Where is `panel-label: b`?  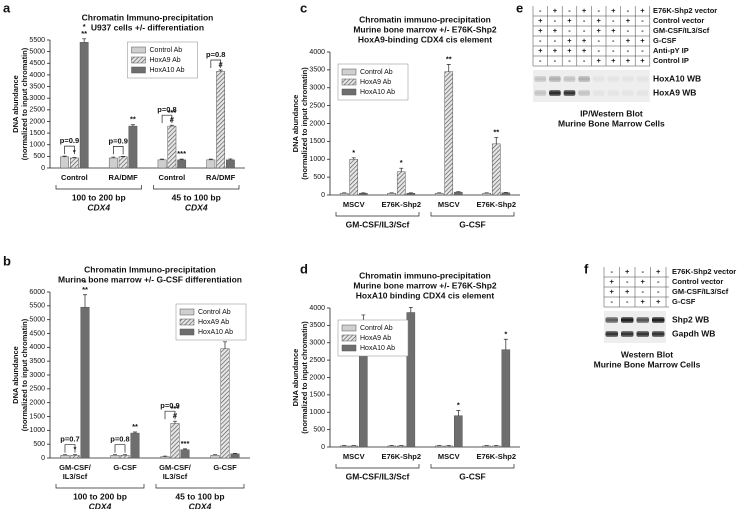
panel-label: b is located at coordinates (7, 260).